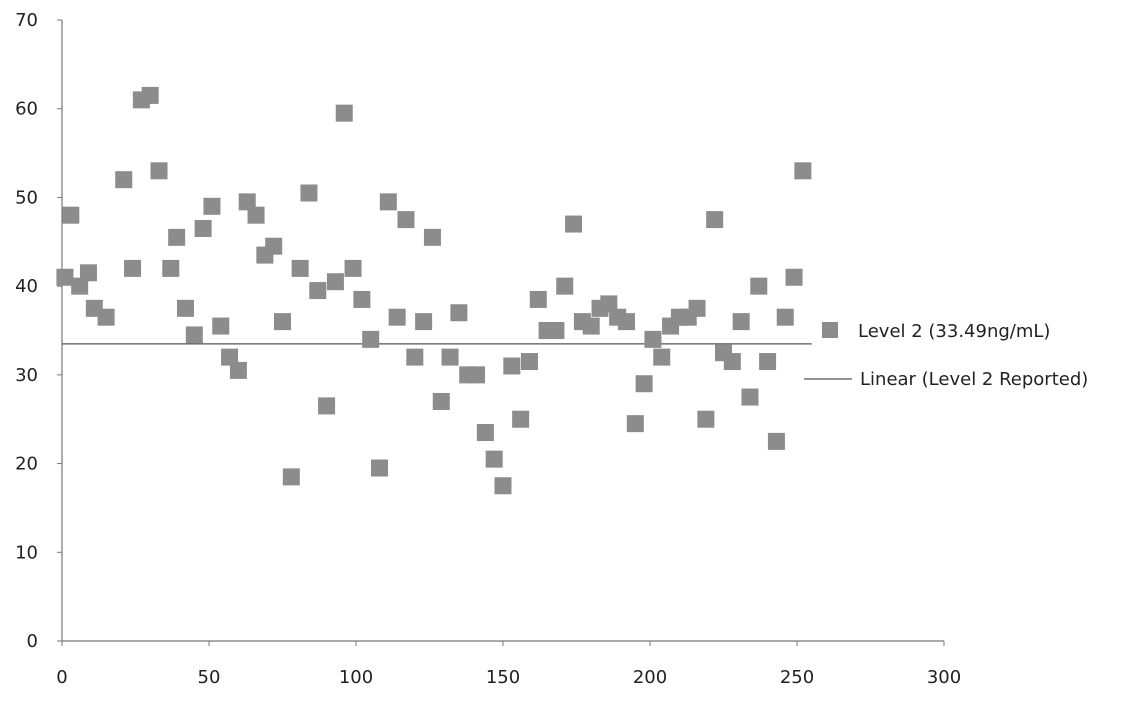  What do you see at coordinates (38, 331) in the screenshot?
I see `y-axis-ticks: 0 10 20 30 40 50 60 70` at bounding box center [38, 331].